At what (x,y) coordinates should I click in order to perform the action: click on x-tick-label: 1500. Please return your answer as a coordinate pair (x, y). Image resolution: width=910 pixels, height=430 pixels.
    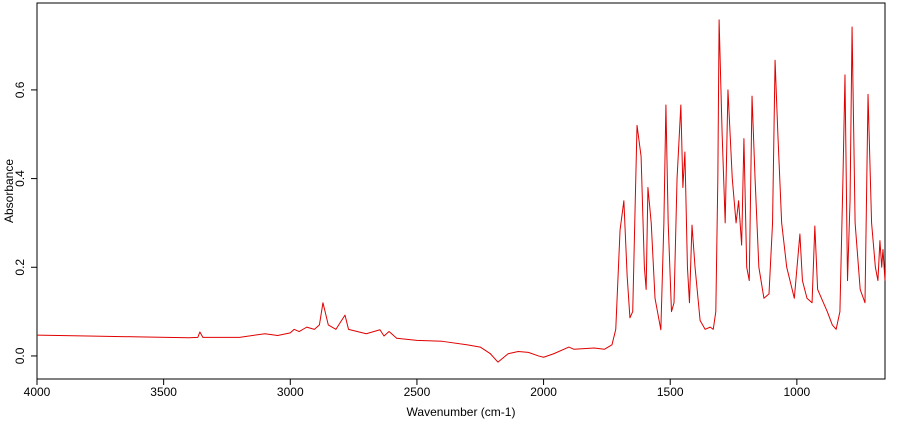
    Looking at the image, I should click on (670, 392).